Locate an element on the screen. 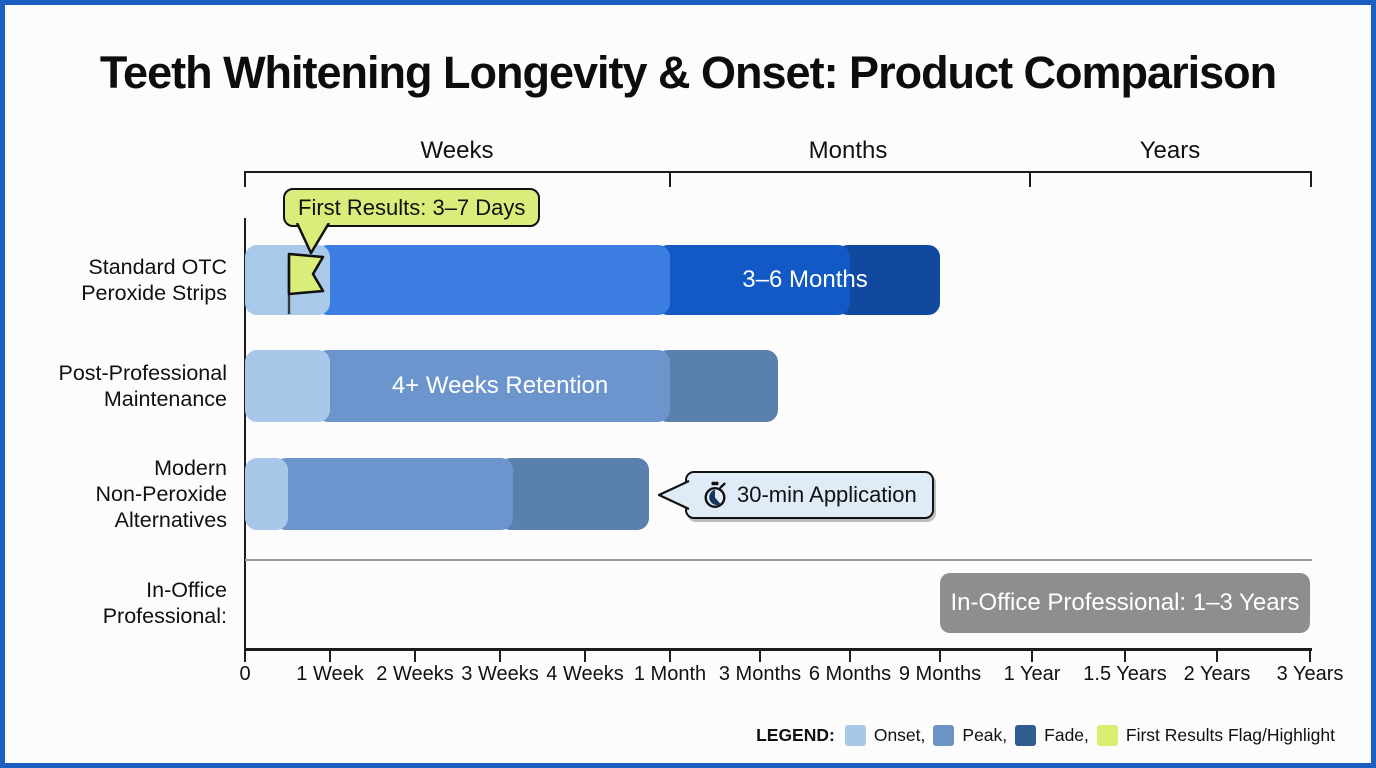  x-axis-tick-label: 1.5 Years is located at coordinates (1125, 674).